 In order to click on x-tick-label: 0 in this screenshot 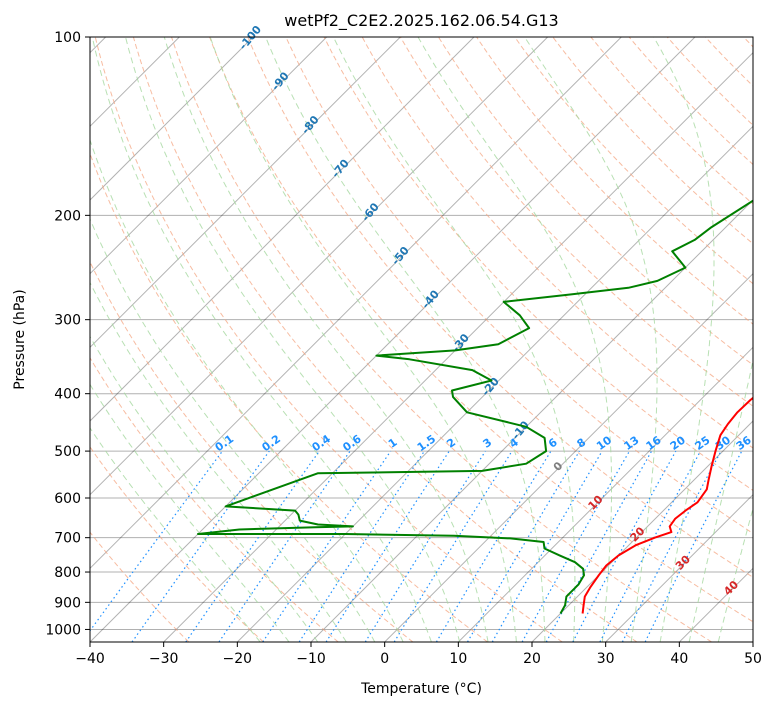, I will do `click(384, 659)`.